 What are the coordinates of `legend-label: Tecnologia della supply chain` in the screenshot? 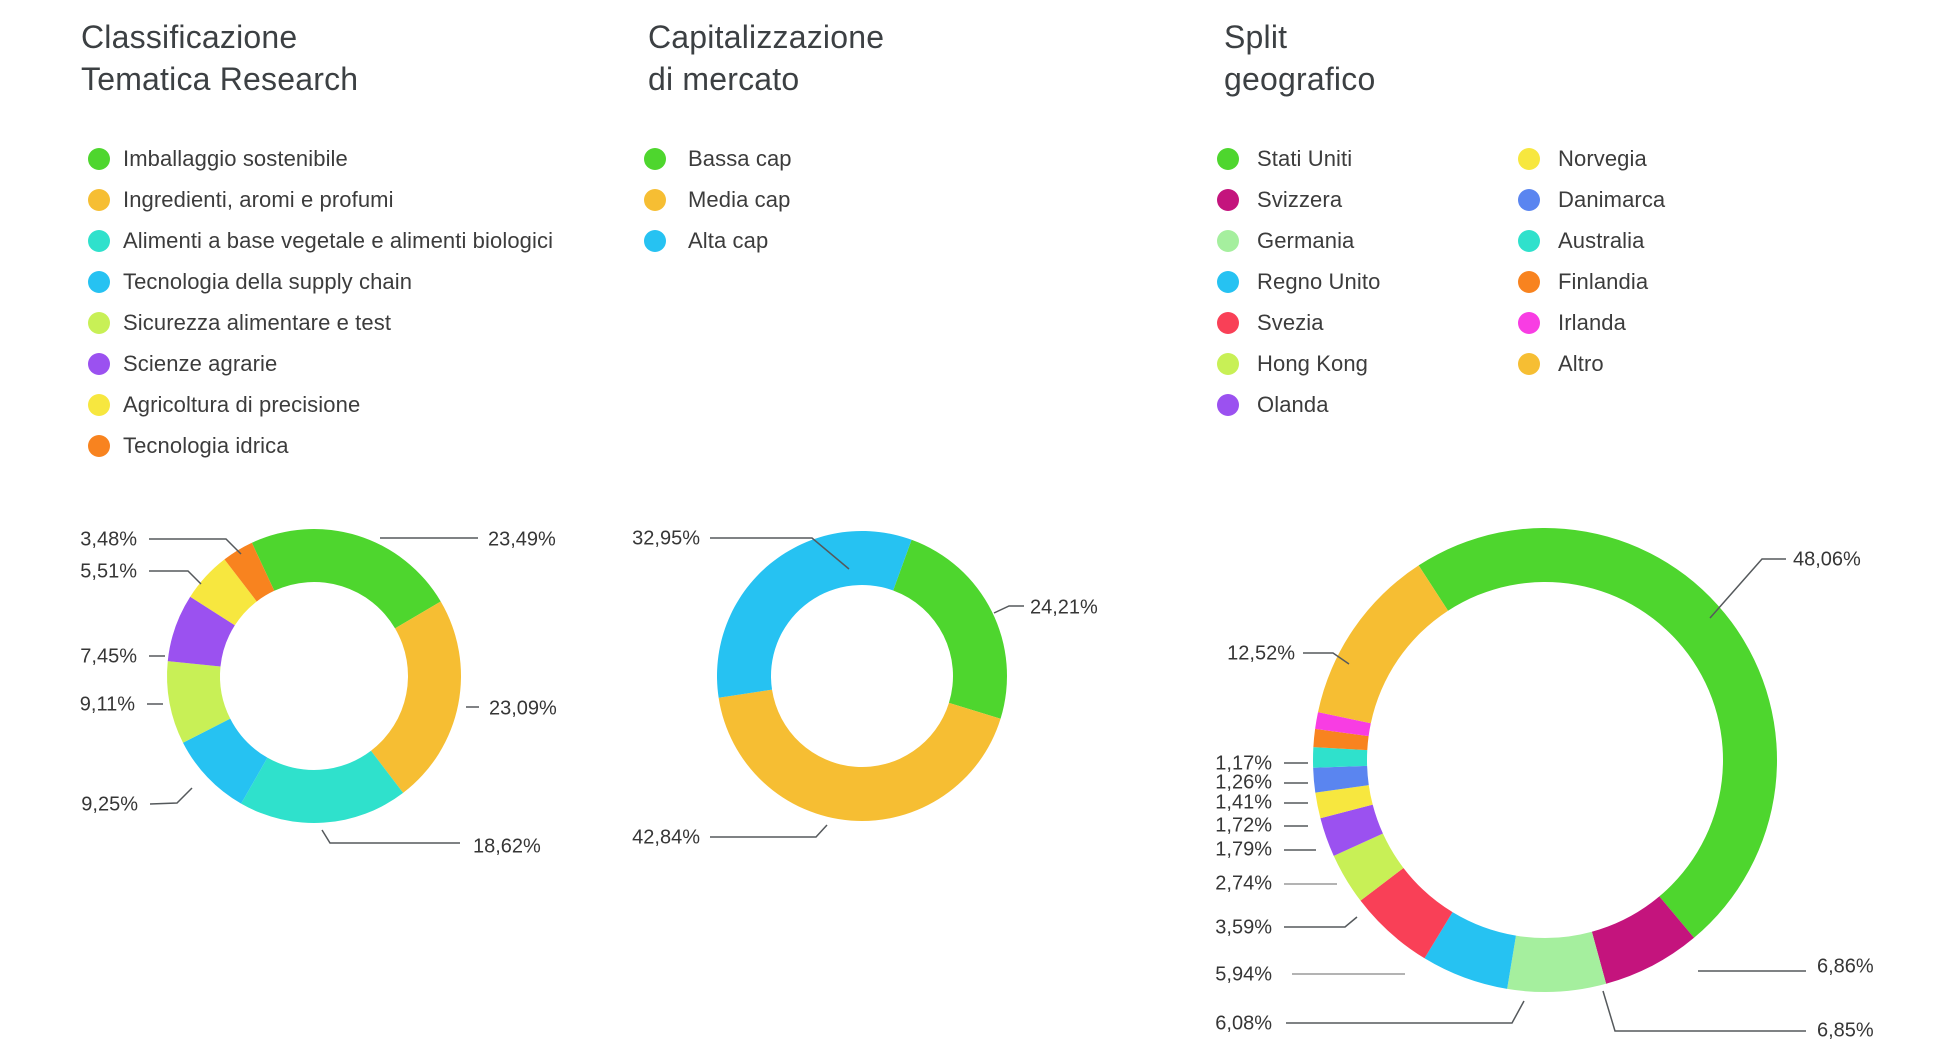 It's located at (268, 281).